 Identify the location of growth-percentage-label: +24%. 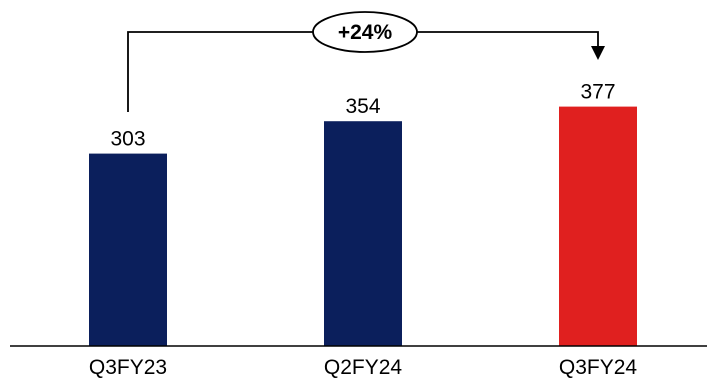
(365, 32).